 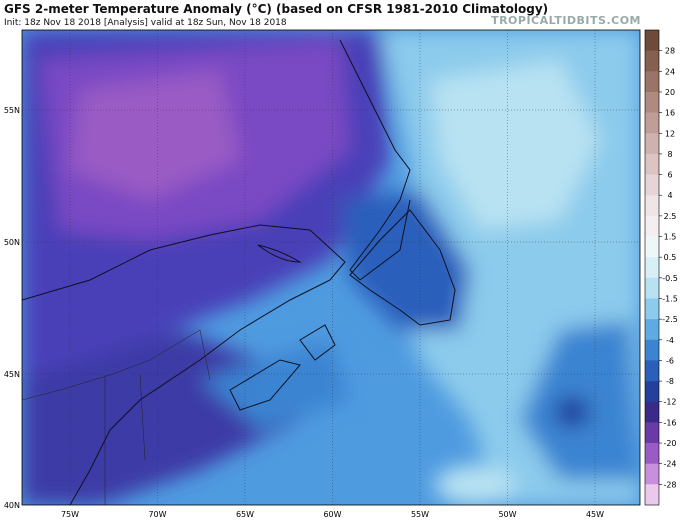 I want to click on borders, so click(x=116, y=417).